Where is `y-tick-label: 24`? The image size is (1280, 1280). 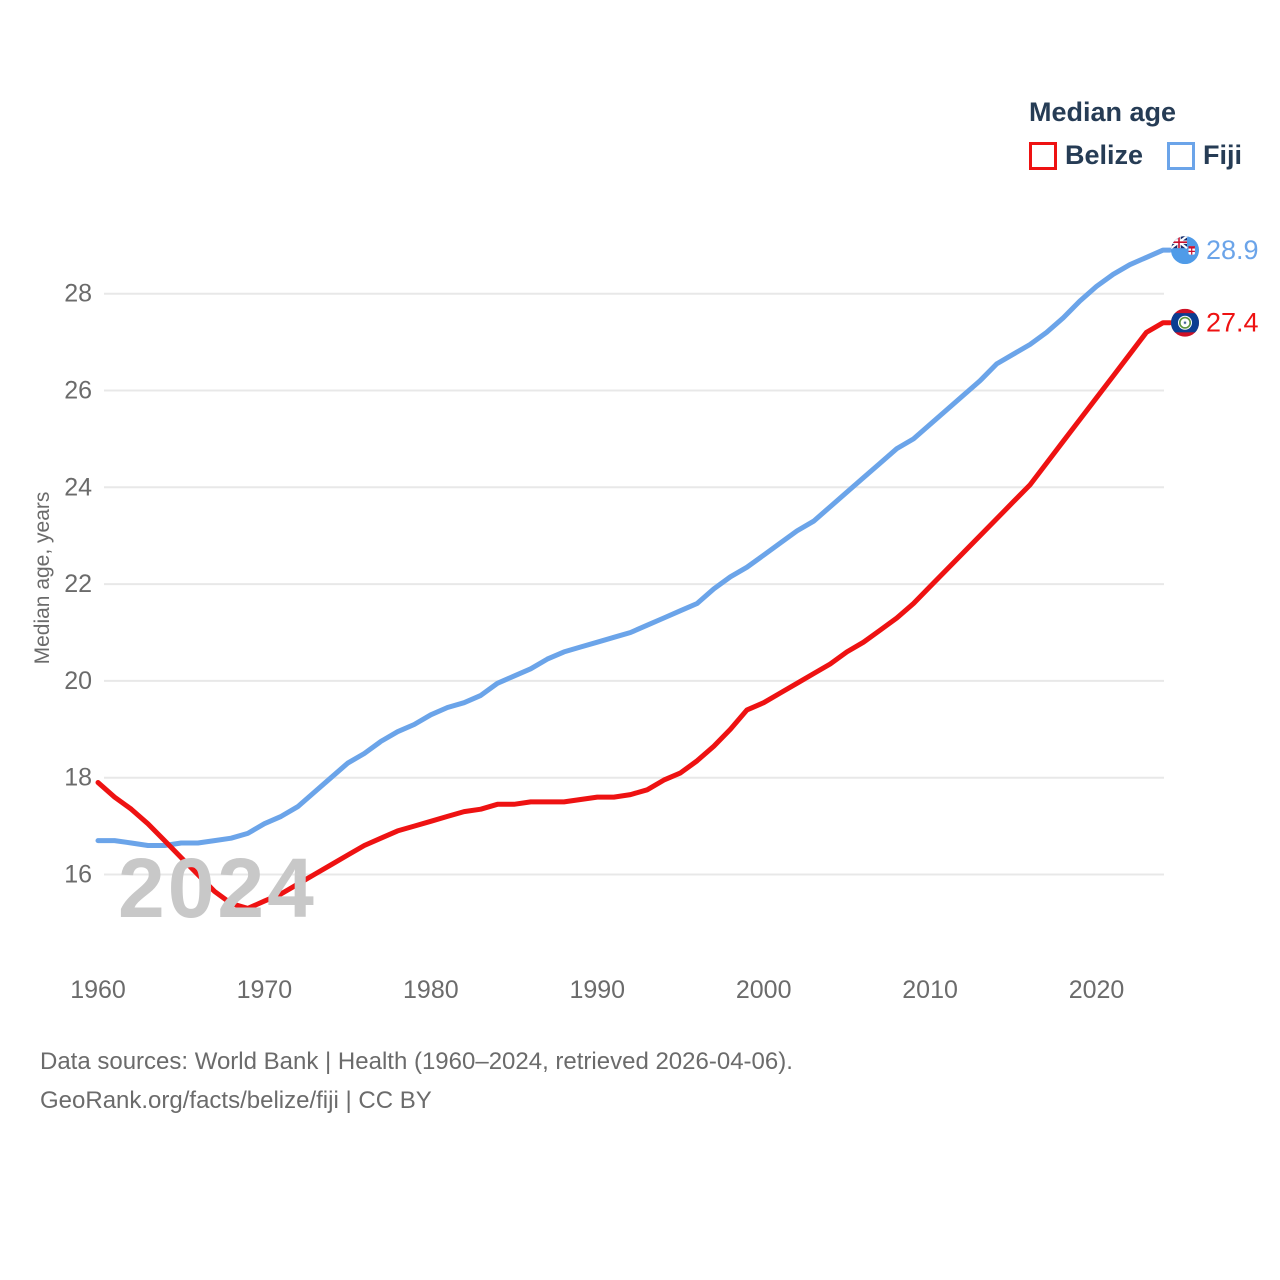
y-tick-label: 24 is located at coordinates (78, 487).